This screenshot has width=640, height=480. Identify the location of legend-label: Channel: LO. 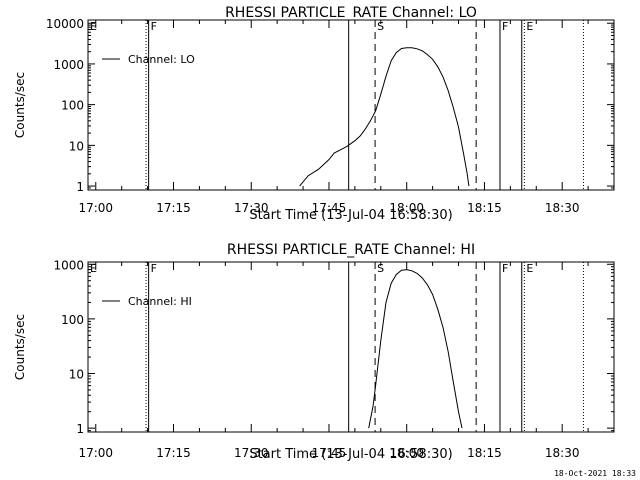
(161, 59).